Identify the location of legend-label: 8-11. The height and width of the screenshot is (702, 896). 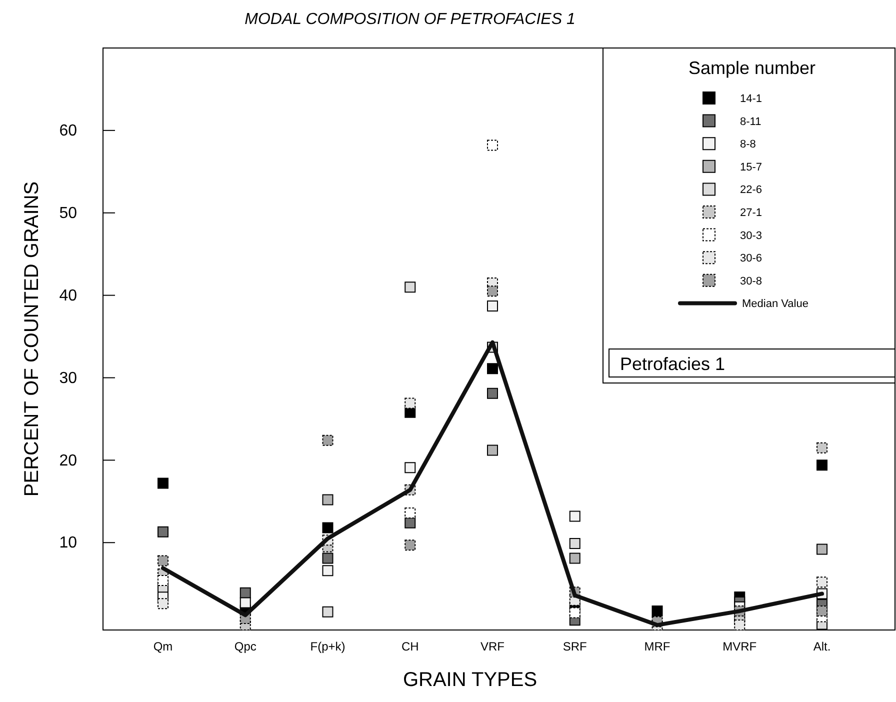
(751, 122).